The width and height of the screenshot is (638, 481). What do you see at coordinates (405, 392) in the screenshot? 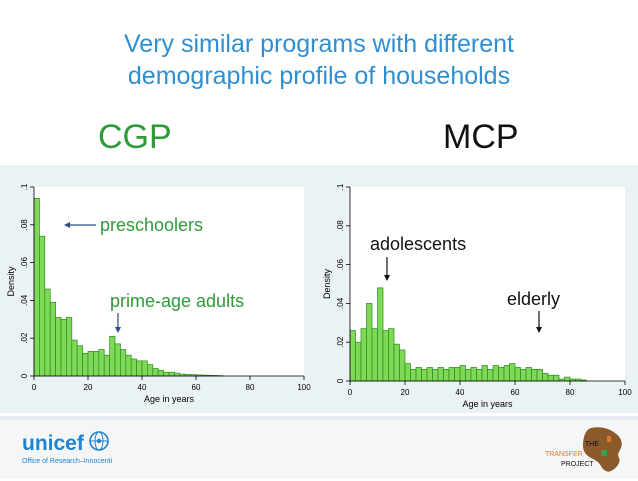
I see `mcp-x-tick-label: 20` at bounding box center [405, 392].